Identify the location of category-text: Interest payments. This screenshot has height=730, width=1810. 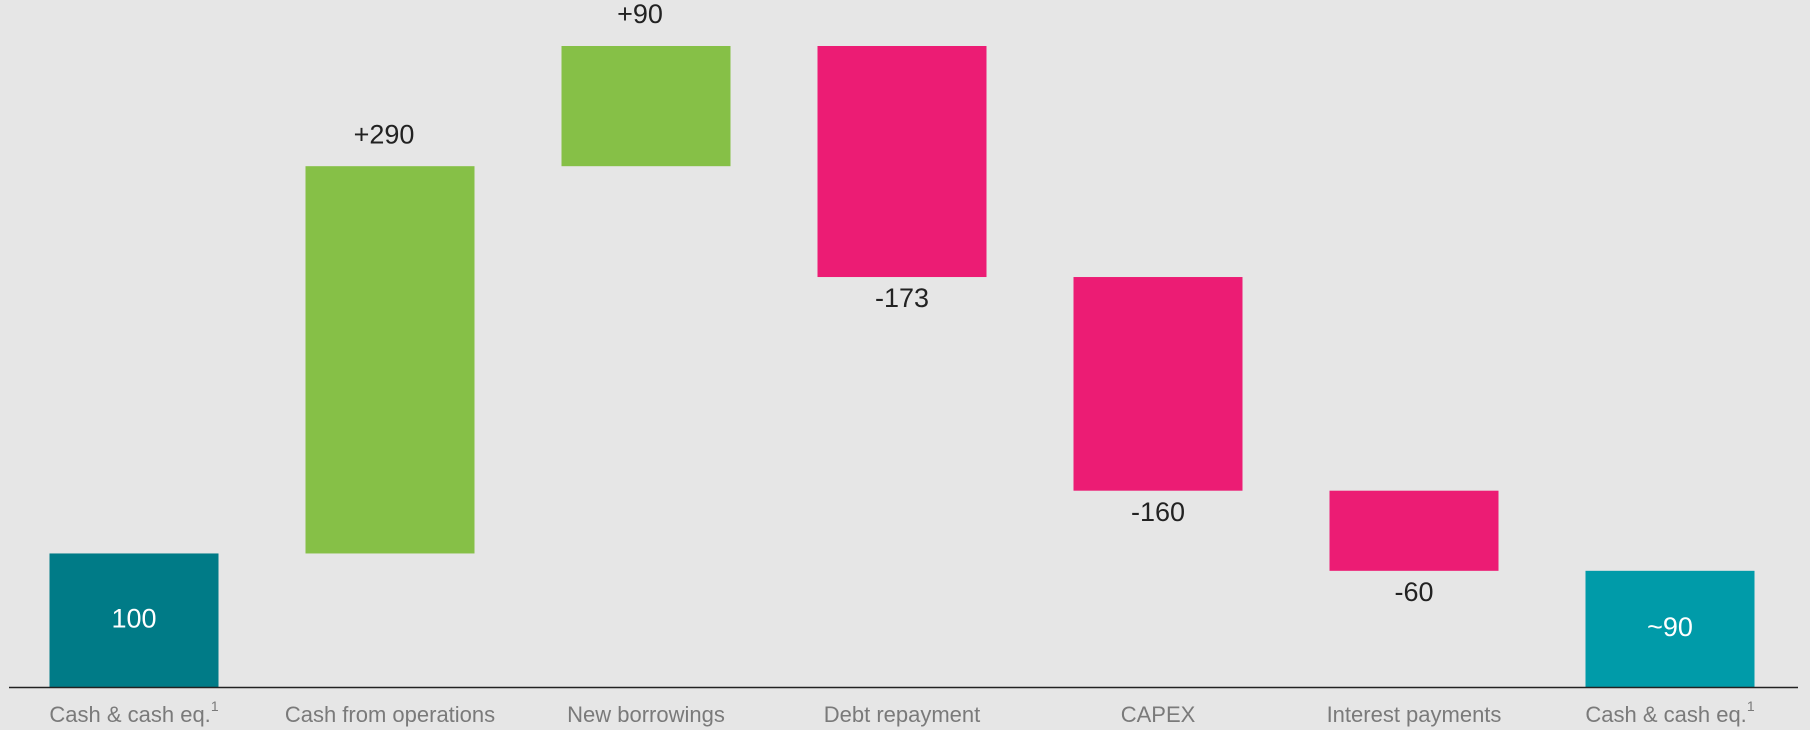
(1414, 714).